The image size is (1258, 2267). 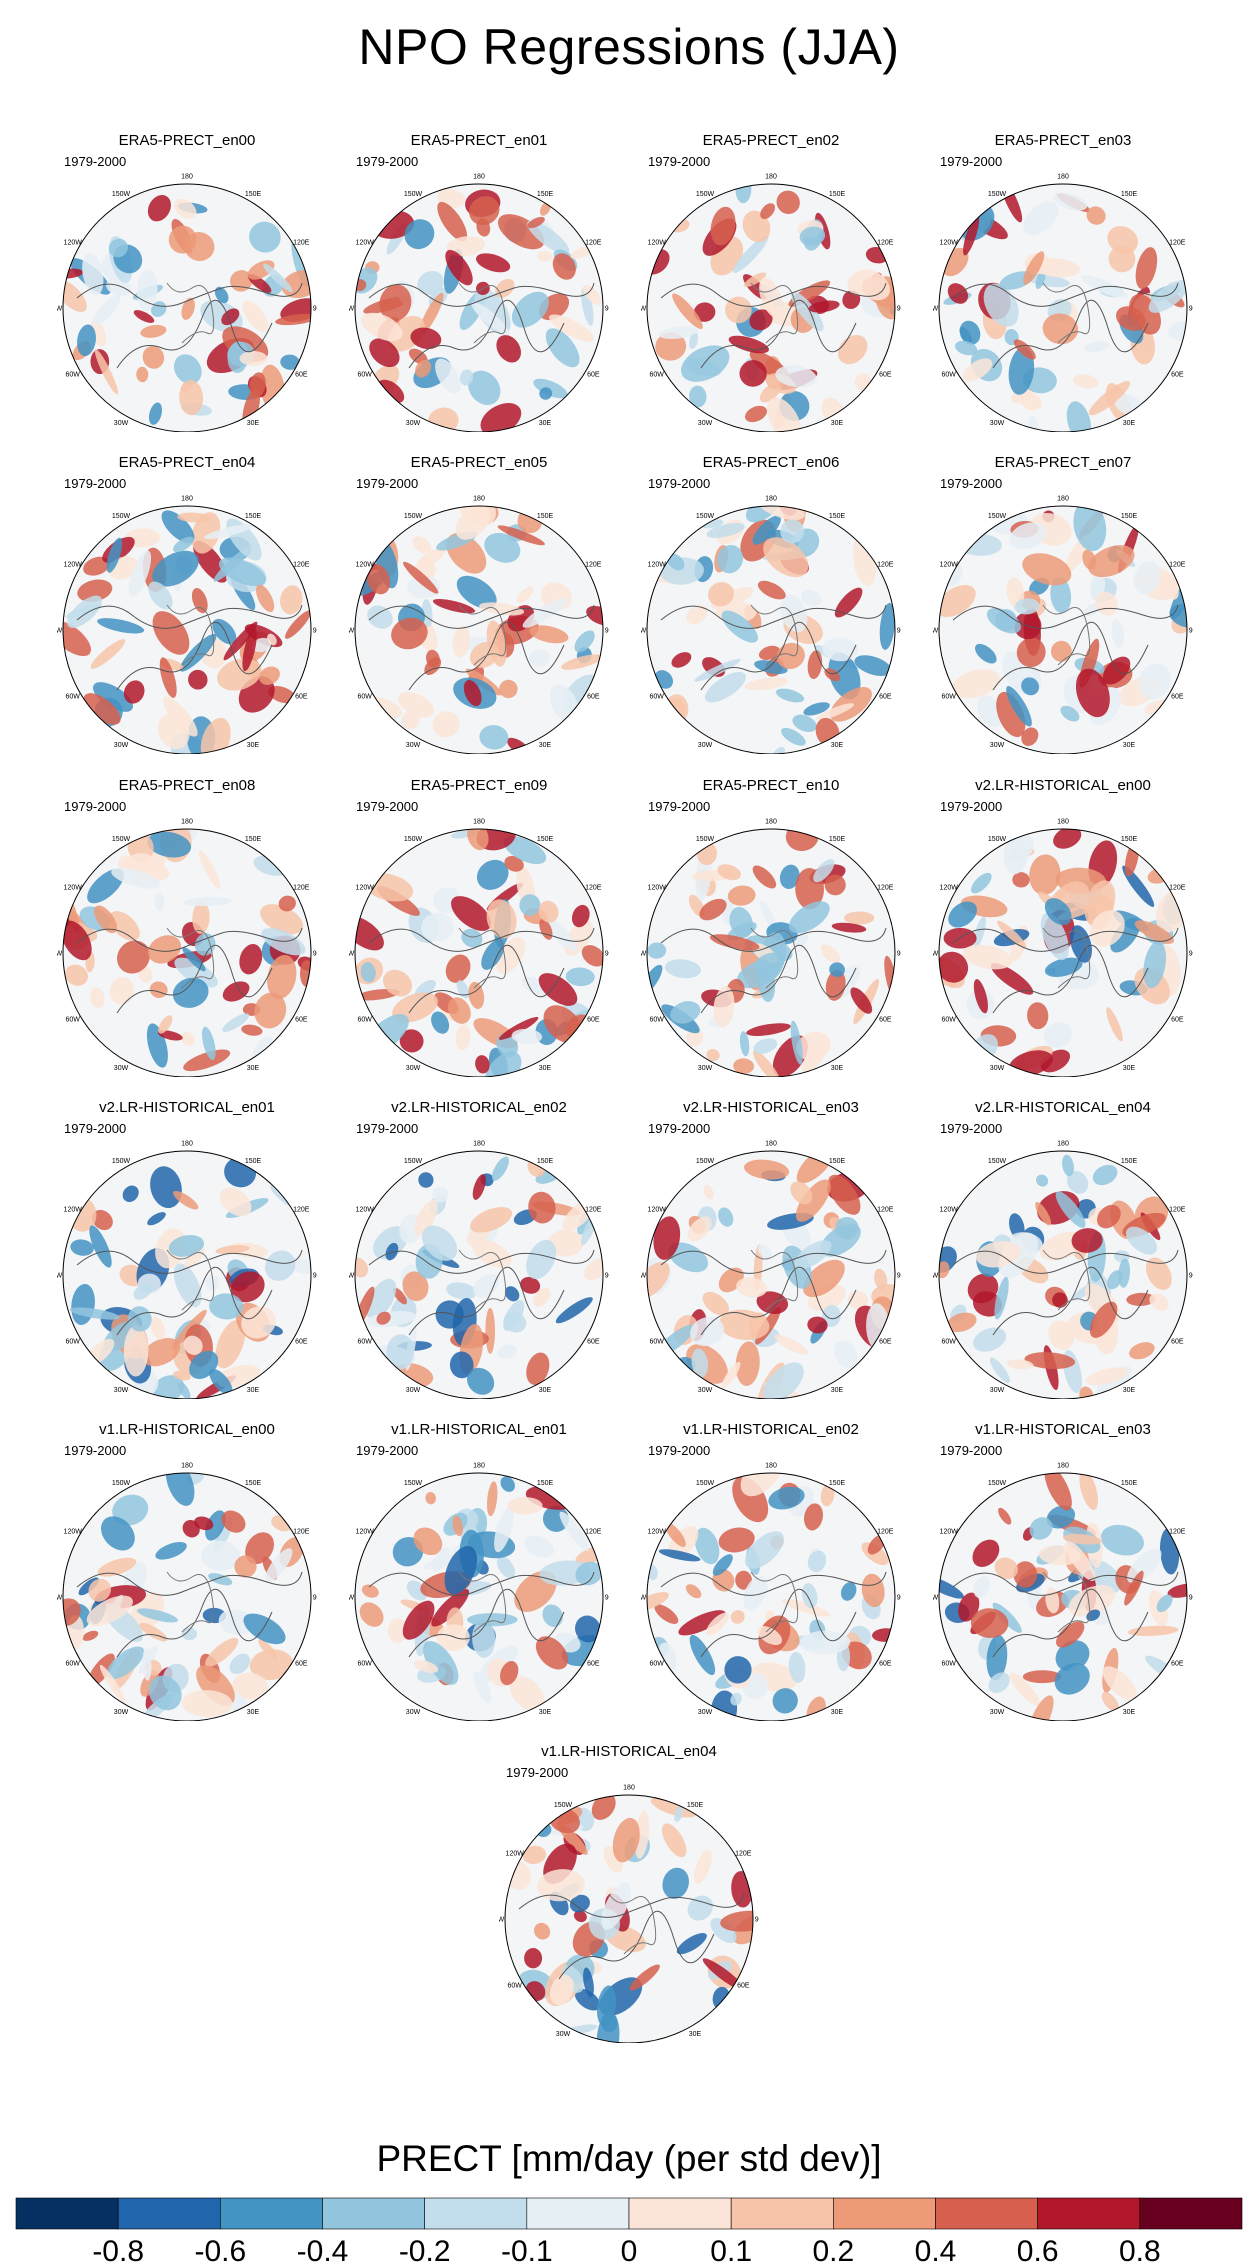 What do you see at coordinates (73, 565) in the screenshot?
I see `longitude-label: 120W` at bounding box center [73, 565].